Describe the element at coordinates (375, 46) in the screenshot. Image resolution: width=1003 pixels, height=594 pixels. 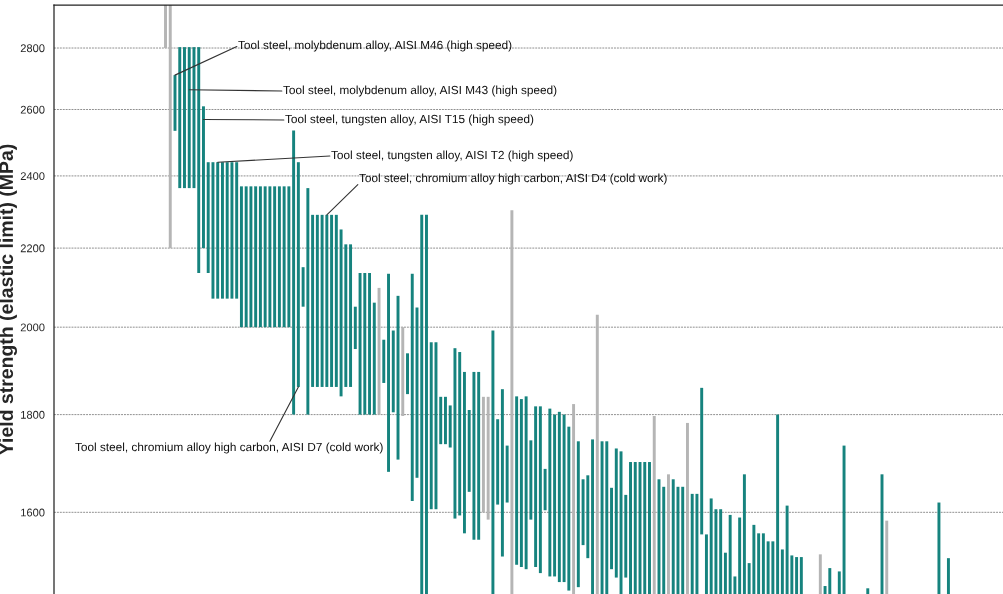
I see `annotation: Tool steel, molybdenum alloy, AISI M46 (high speed)` at that location.